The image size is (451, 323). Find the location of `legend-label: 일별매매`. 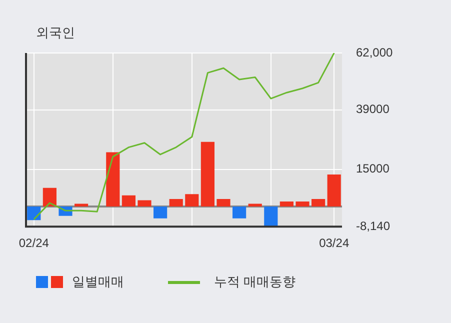

legend-label: 일별매매 is located at coordinates (98, 282).